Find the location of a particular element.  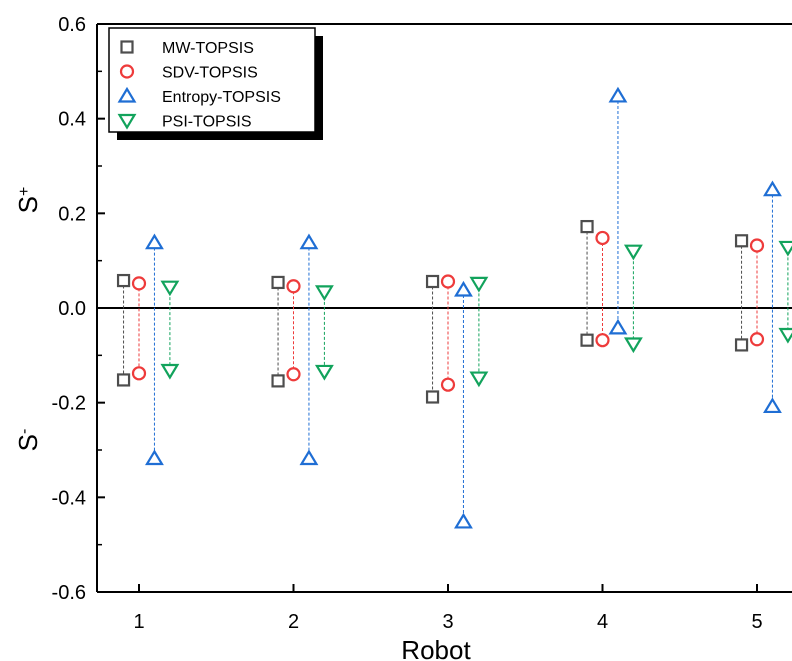

x-tick-label: 2 is located at coordinates (293, 622).